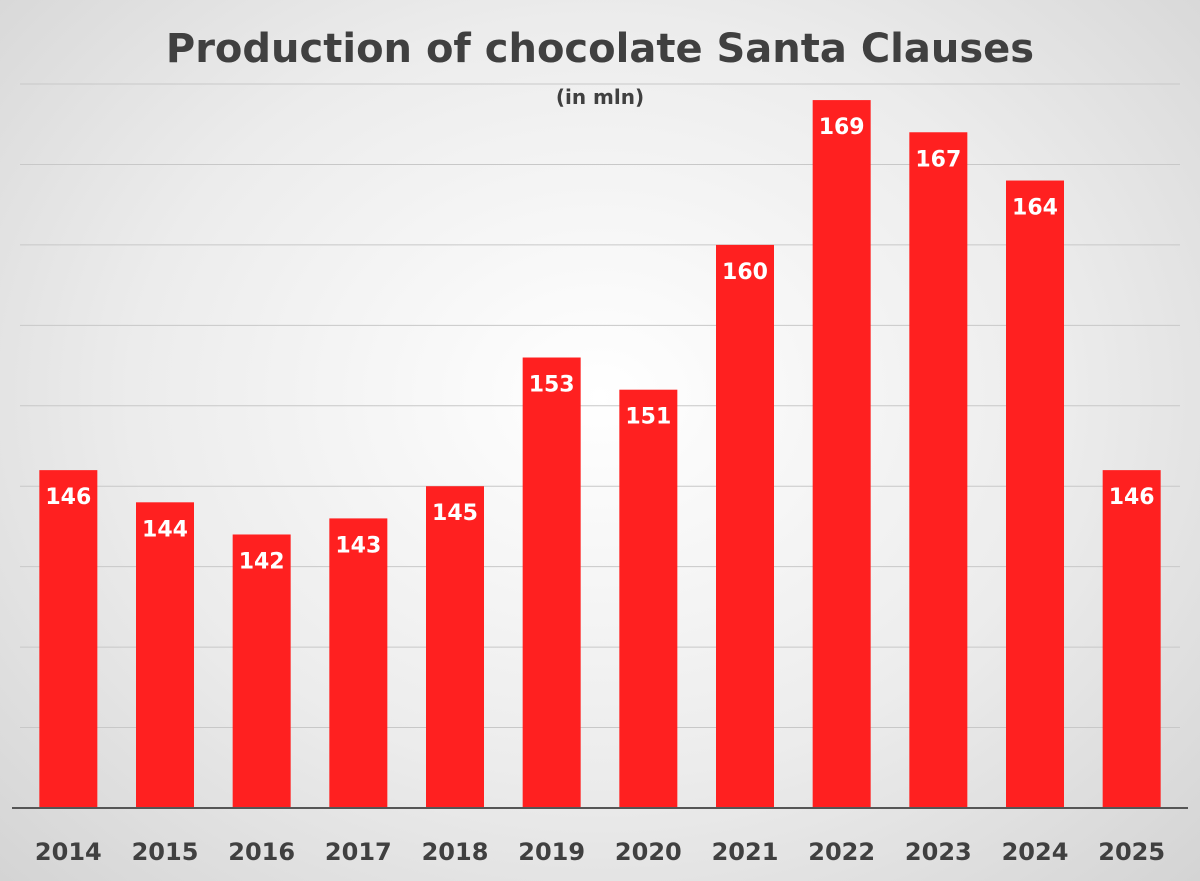  Describe the element at coordinates (938, 470) in the screenshot. I see `bar-2023` at that location.